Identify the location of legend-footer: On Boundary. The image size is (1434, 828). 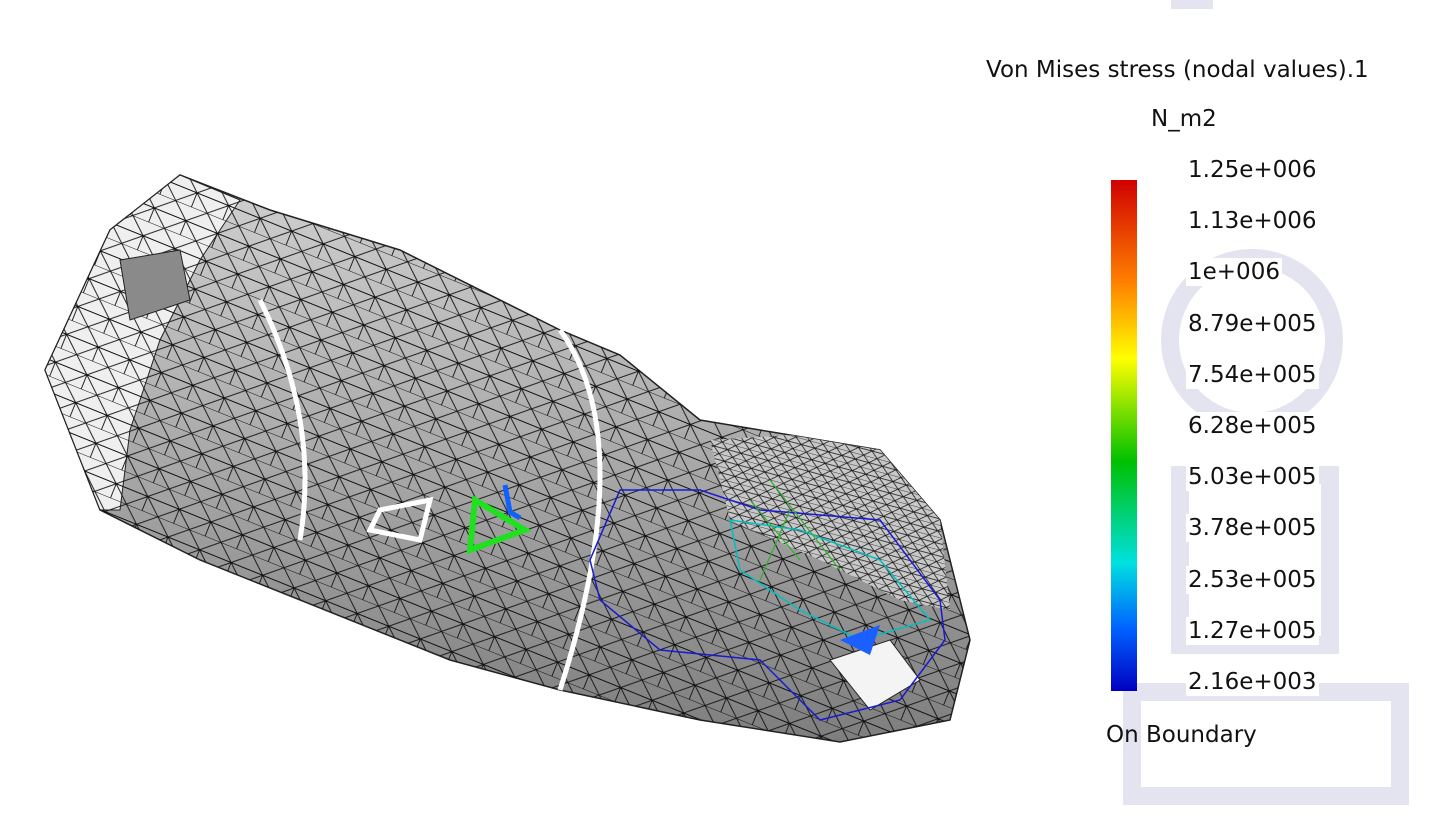
(1181, 735).